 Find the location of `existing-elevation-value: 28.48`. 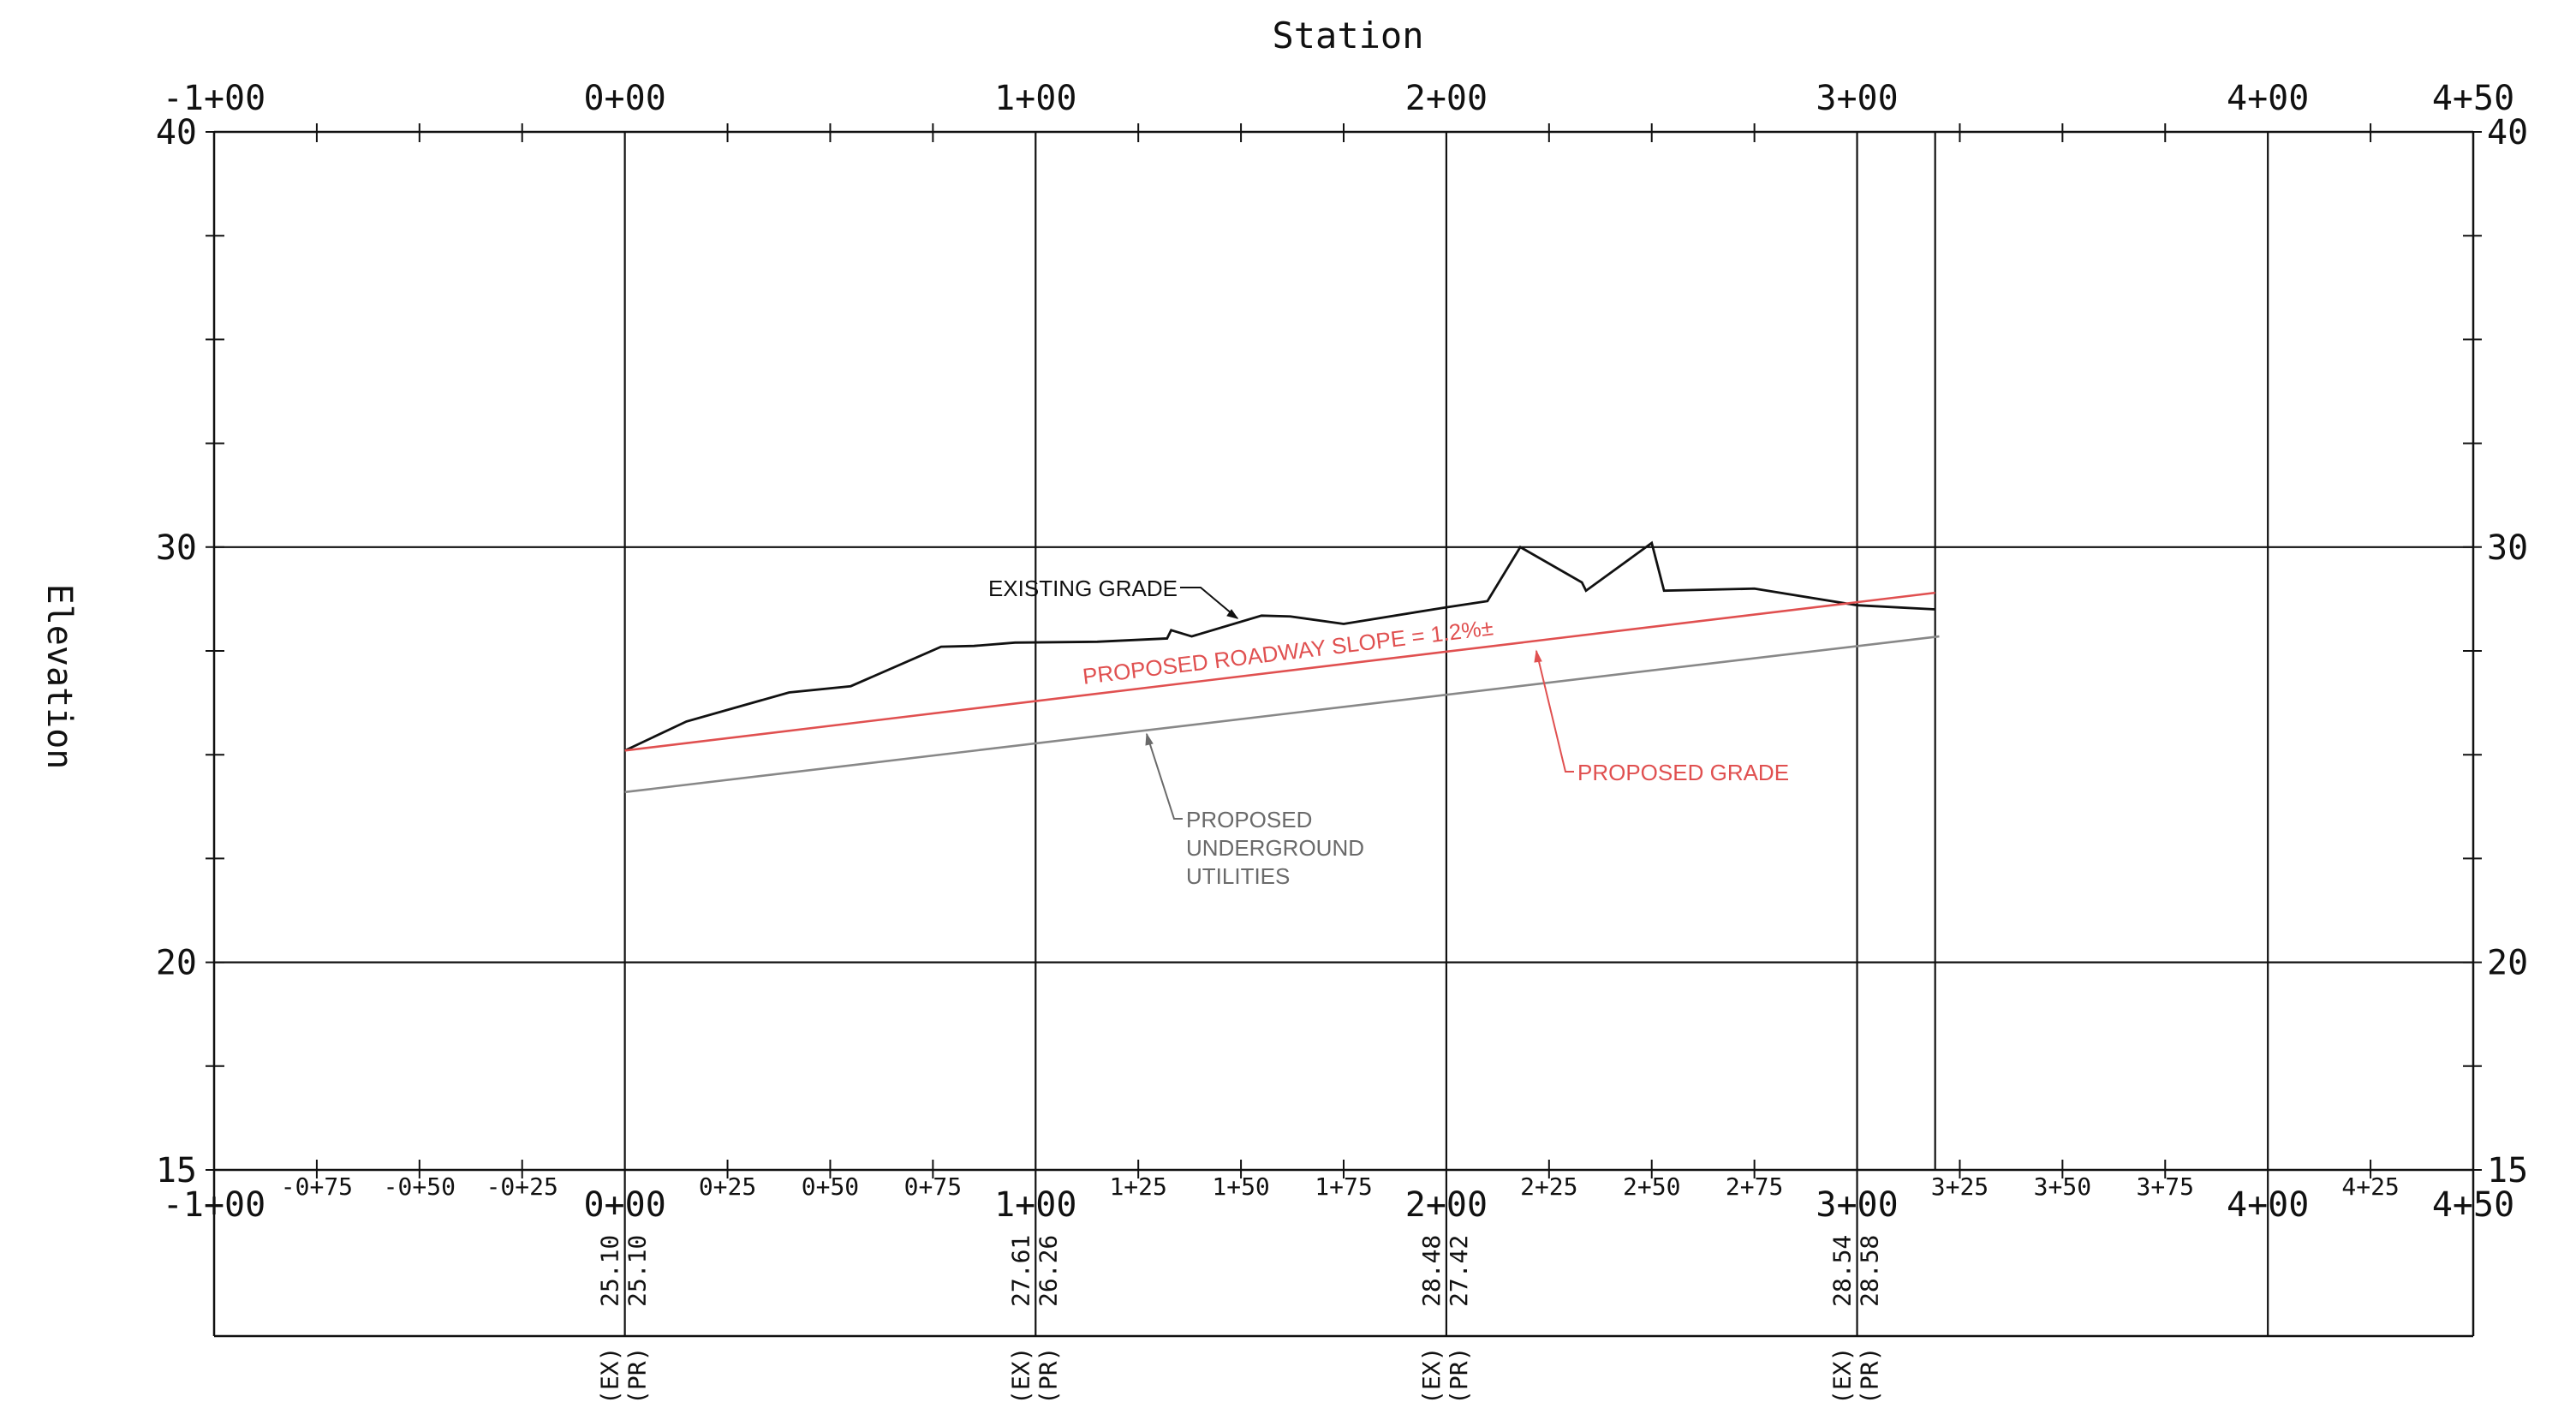

existing-elevation-value: 28.48 is located at coordinates (1431, 1271).